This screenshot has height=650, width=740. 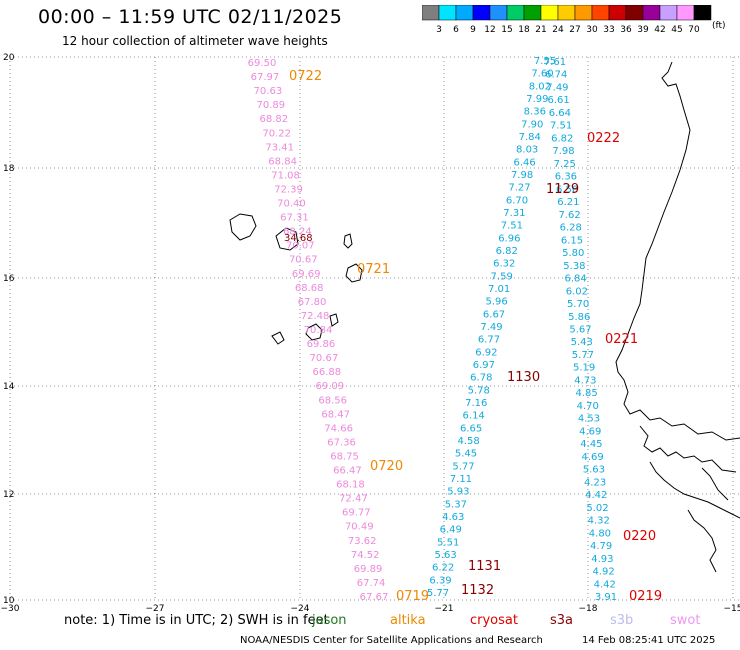 I want to click on wave-height-label: 5.63, so click(x=594, y=470).